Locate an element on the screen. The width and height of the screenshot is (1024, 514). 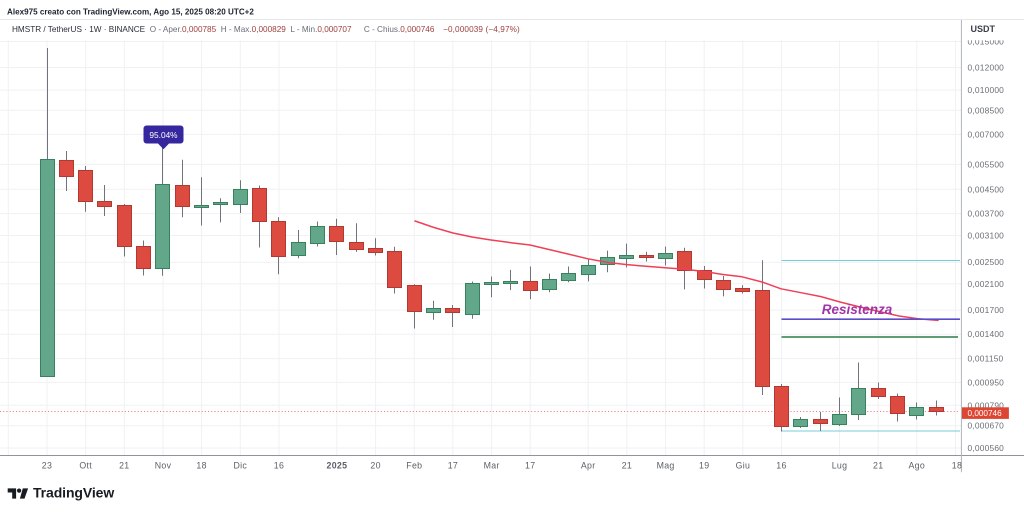
svg-text: 0,000790 is located at coordinates (986, 405).